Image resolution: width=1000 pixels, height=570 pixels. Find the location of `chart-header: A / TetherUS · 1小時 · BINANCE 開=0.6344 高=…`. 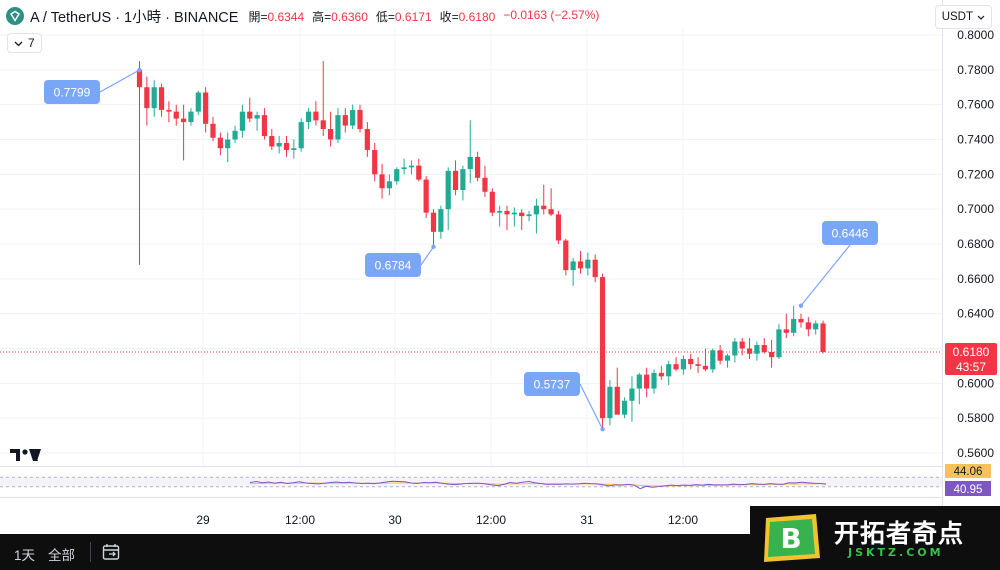

chart-header: A / TetherUS · 1小時 · BINANCE 開=0.6344 高=… is located at coordinates (302, 16).